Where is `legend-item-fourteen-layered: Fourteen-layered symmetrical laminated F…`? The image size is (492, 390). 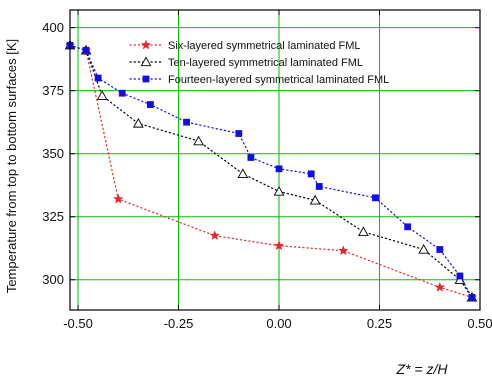
legend-item-fourteen-layered: Fourteen-layered symmetrical laminated F… is located at coordinates (259, 80).